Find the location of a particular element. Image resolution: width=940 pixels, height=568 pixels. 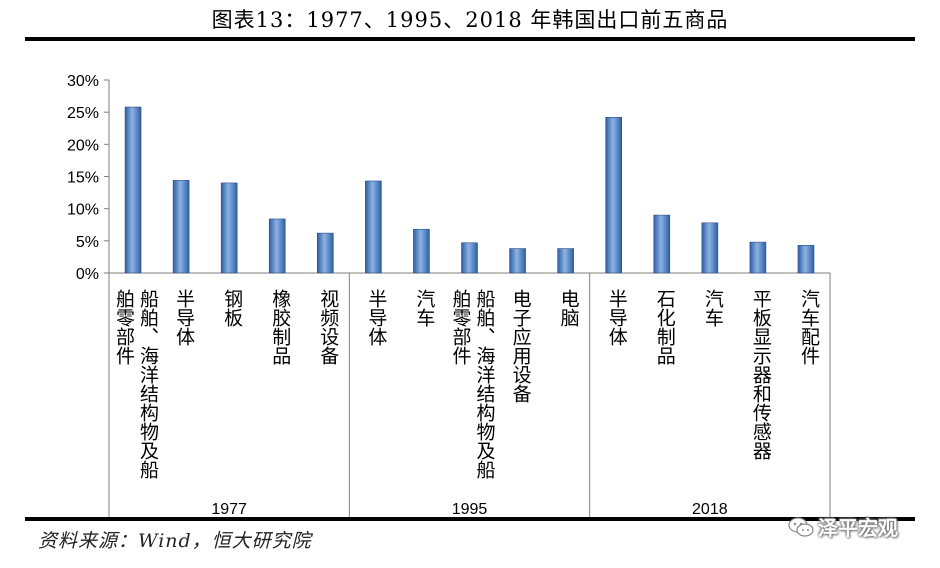

y-tick-label: 20% is located at coordinates (83, 145).